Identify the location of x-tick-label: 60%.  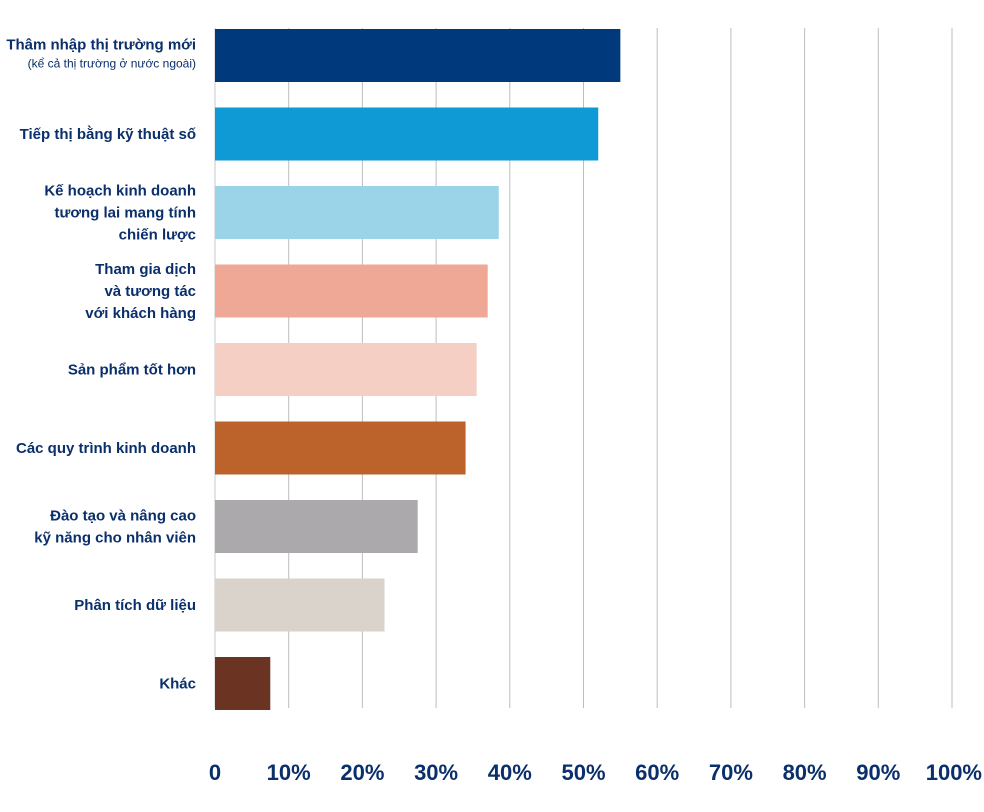
(657, 772).